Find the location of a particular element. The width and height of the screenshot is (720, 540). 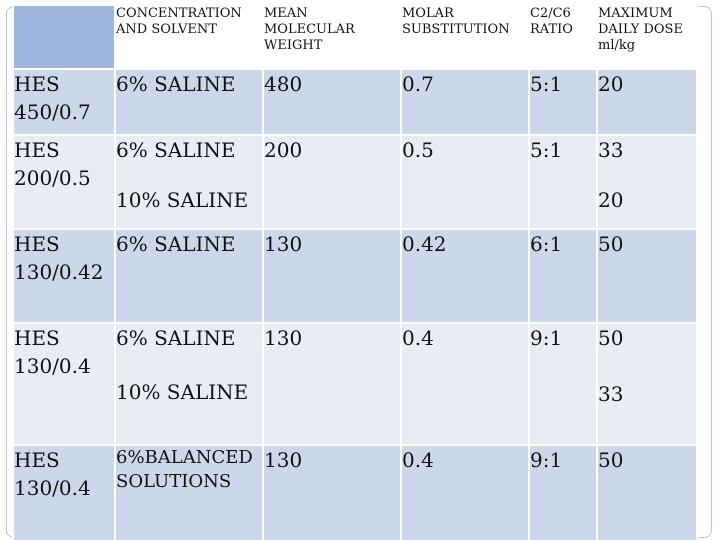

product-name-line2: 200/0.5 is located at coordinates (52, 178).